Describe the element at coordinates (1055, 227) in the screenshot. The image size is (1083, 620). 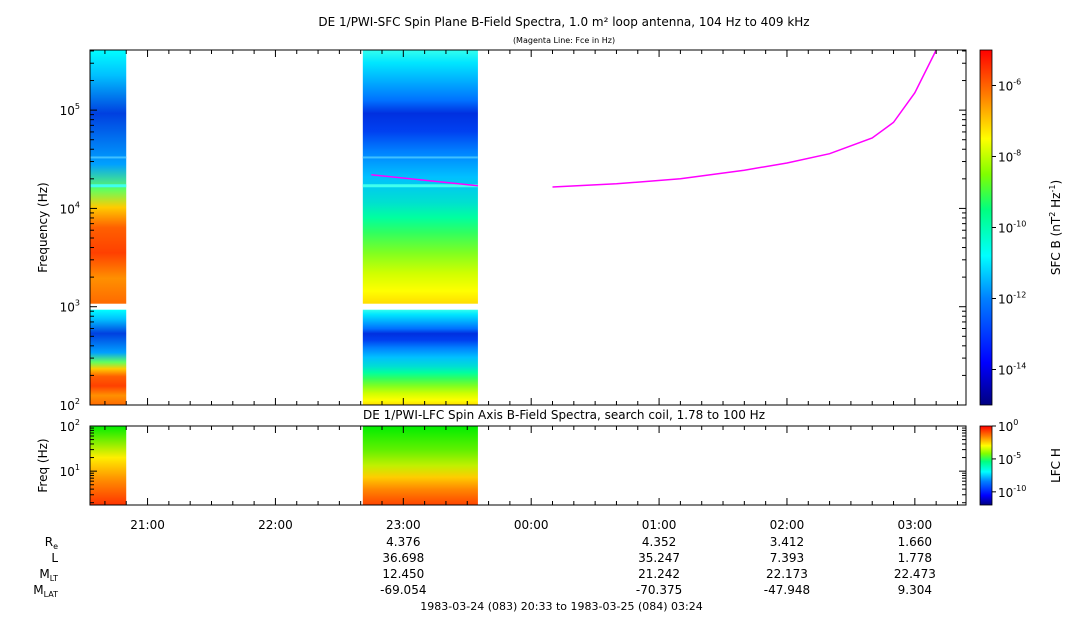
I see `sfc-colorbar-label: SFC B (nT2 Hz-1)` at that location.